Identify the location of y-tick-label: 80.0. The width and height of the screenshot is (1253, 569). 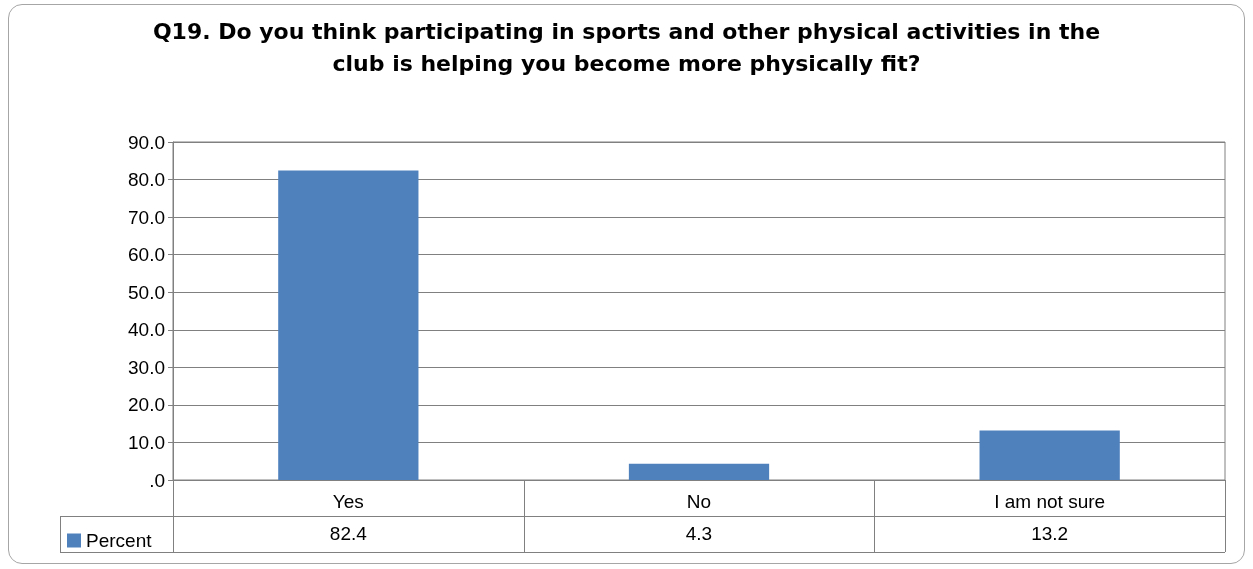
(146, 180).